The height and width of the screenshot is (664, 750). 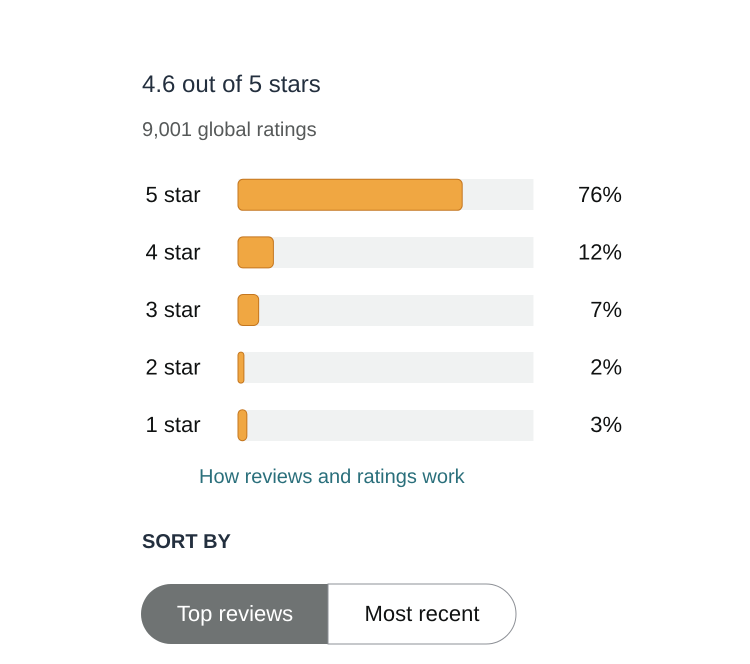 I want to click on y-tick-label: 1 star, so click(x=173, y=425).